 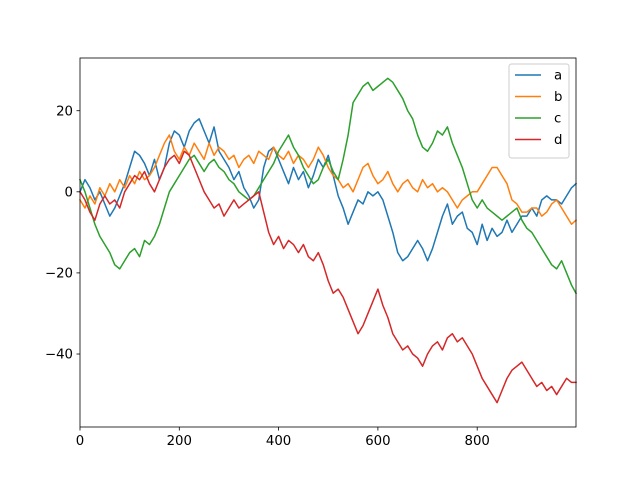 What do you see at coordinates (80, 441) in the screenshot?
I see `x-tick-label: 0` at bounding box center [80, 441].